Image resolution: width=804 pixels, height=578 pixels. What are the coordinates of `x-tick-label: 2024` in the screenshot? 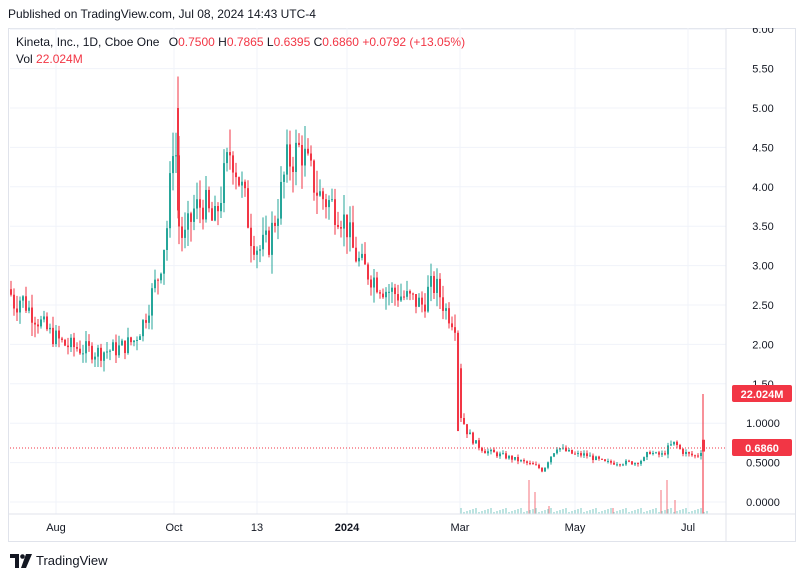 It's located at (347, 528).